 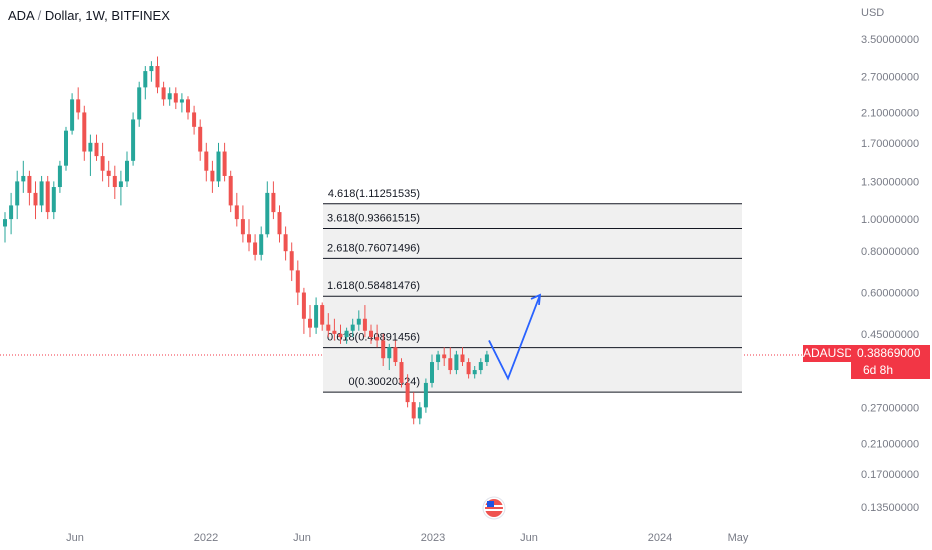 I want to click on fib-label: 1.618(0.58481476), so click(x=373, y=286).